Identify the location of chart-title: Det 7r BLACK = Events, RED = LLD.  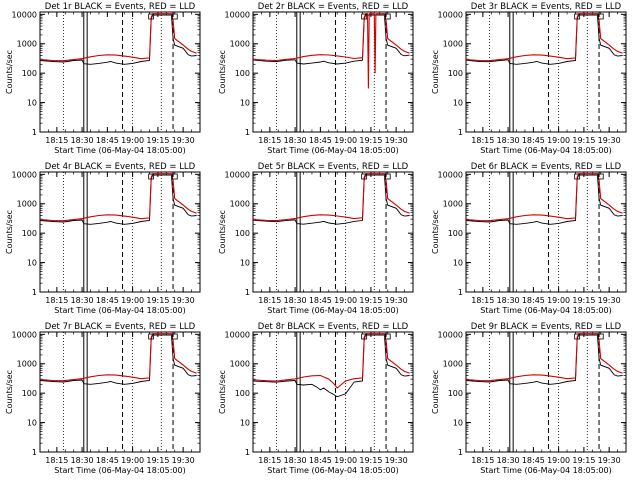
(120, 327).